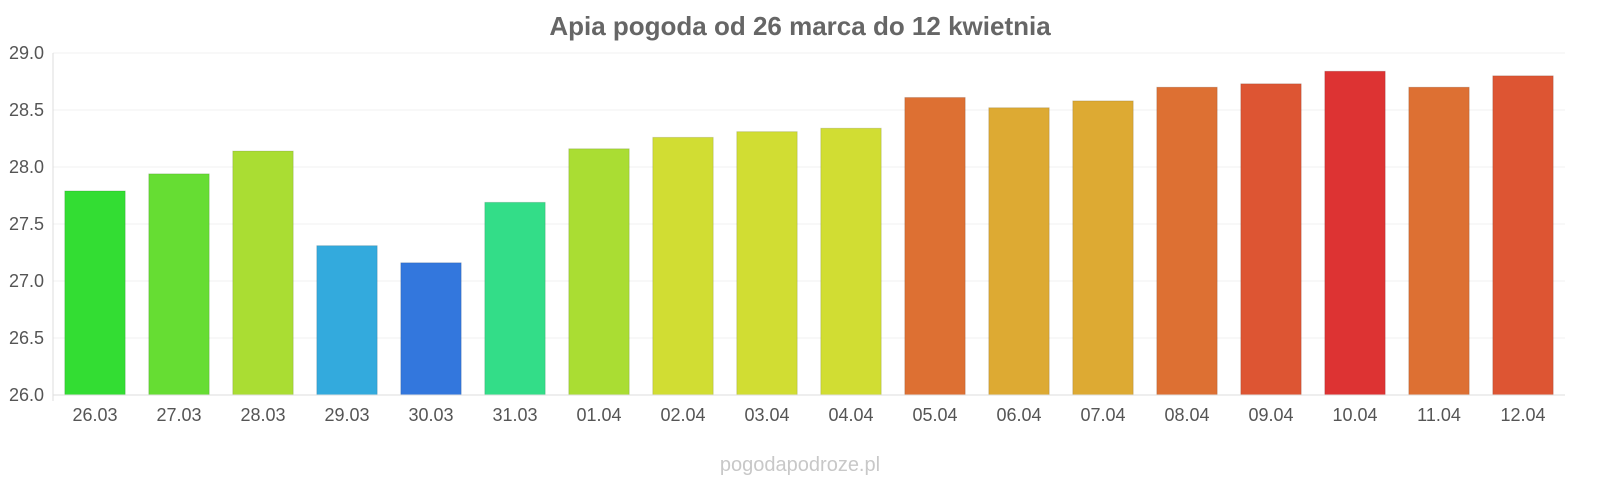 This screenshot has height=480, width=1600. I want to click on x-tick-label: 08.04, so click(1186, 415).